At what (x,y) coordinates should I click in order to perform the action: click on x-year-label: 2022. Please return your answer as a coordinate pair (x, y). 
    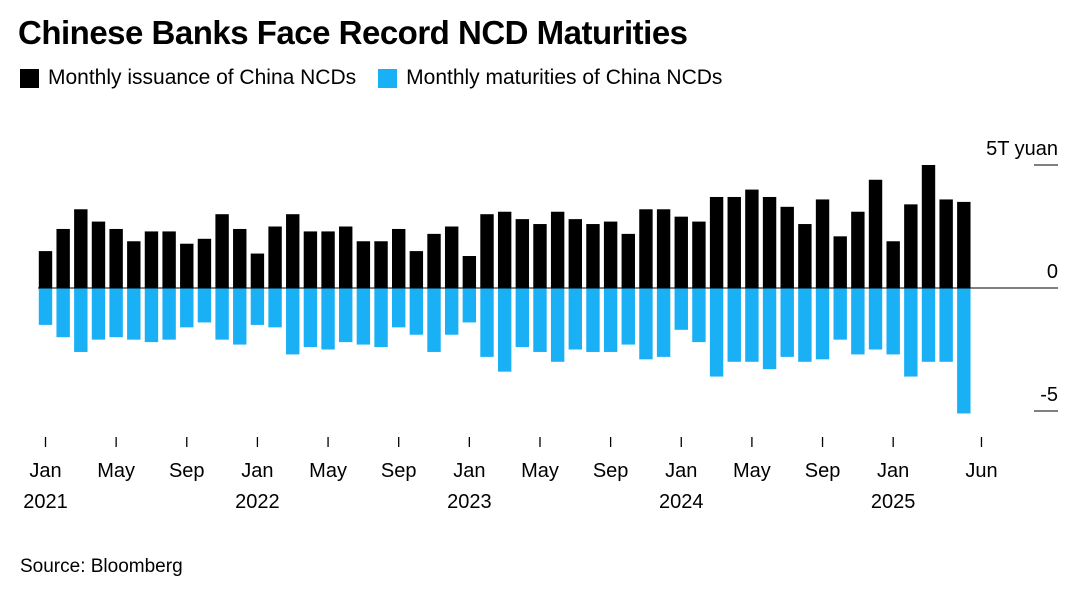
    Looking at the image, I should click on (257, 502).